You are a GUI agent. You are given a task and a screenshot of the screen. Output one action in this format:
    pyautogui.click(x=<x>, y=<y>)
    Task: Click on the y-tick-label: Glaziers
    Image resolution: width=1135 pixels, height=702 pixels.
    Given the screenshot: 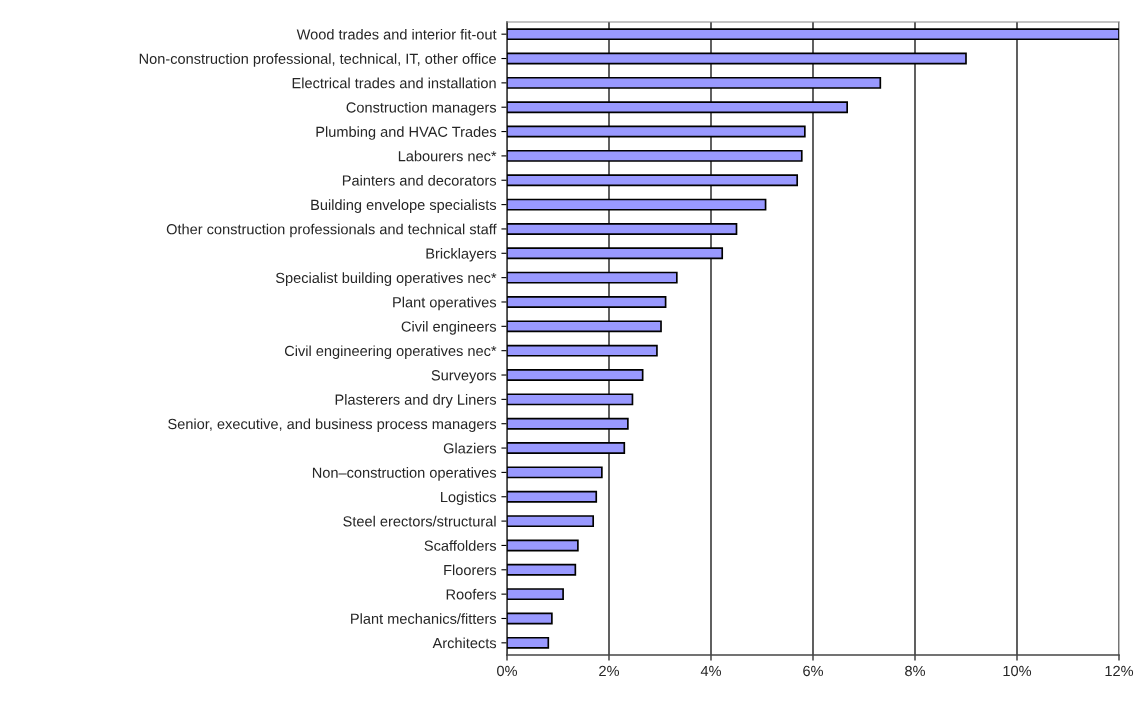 What is the action you would take?
    pyautogui.click(x=470, y=448)
    